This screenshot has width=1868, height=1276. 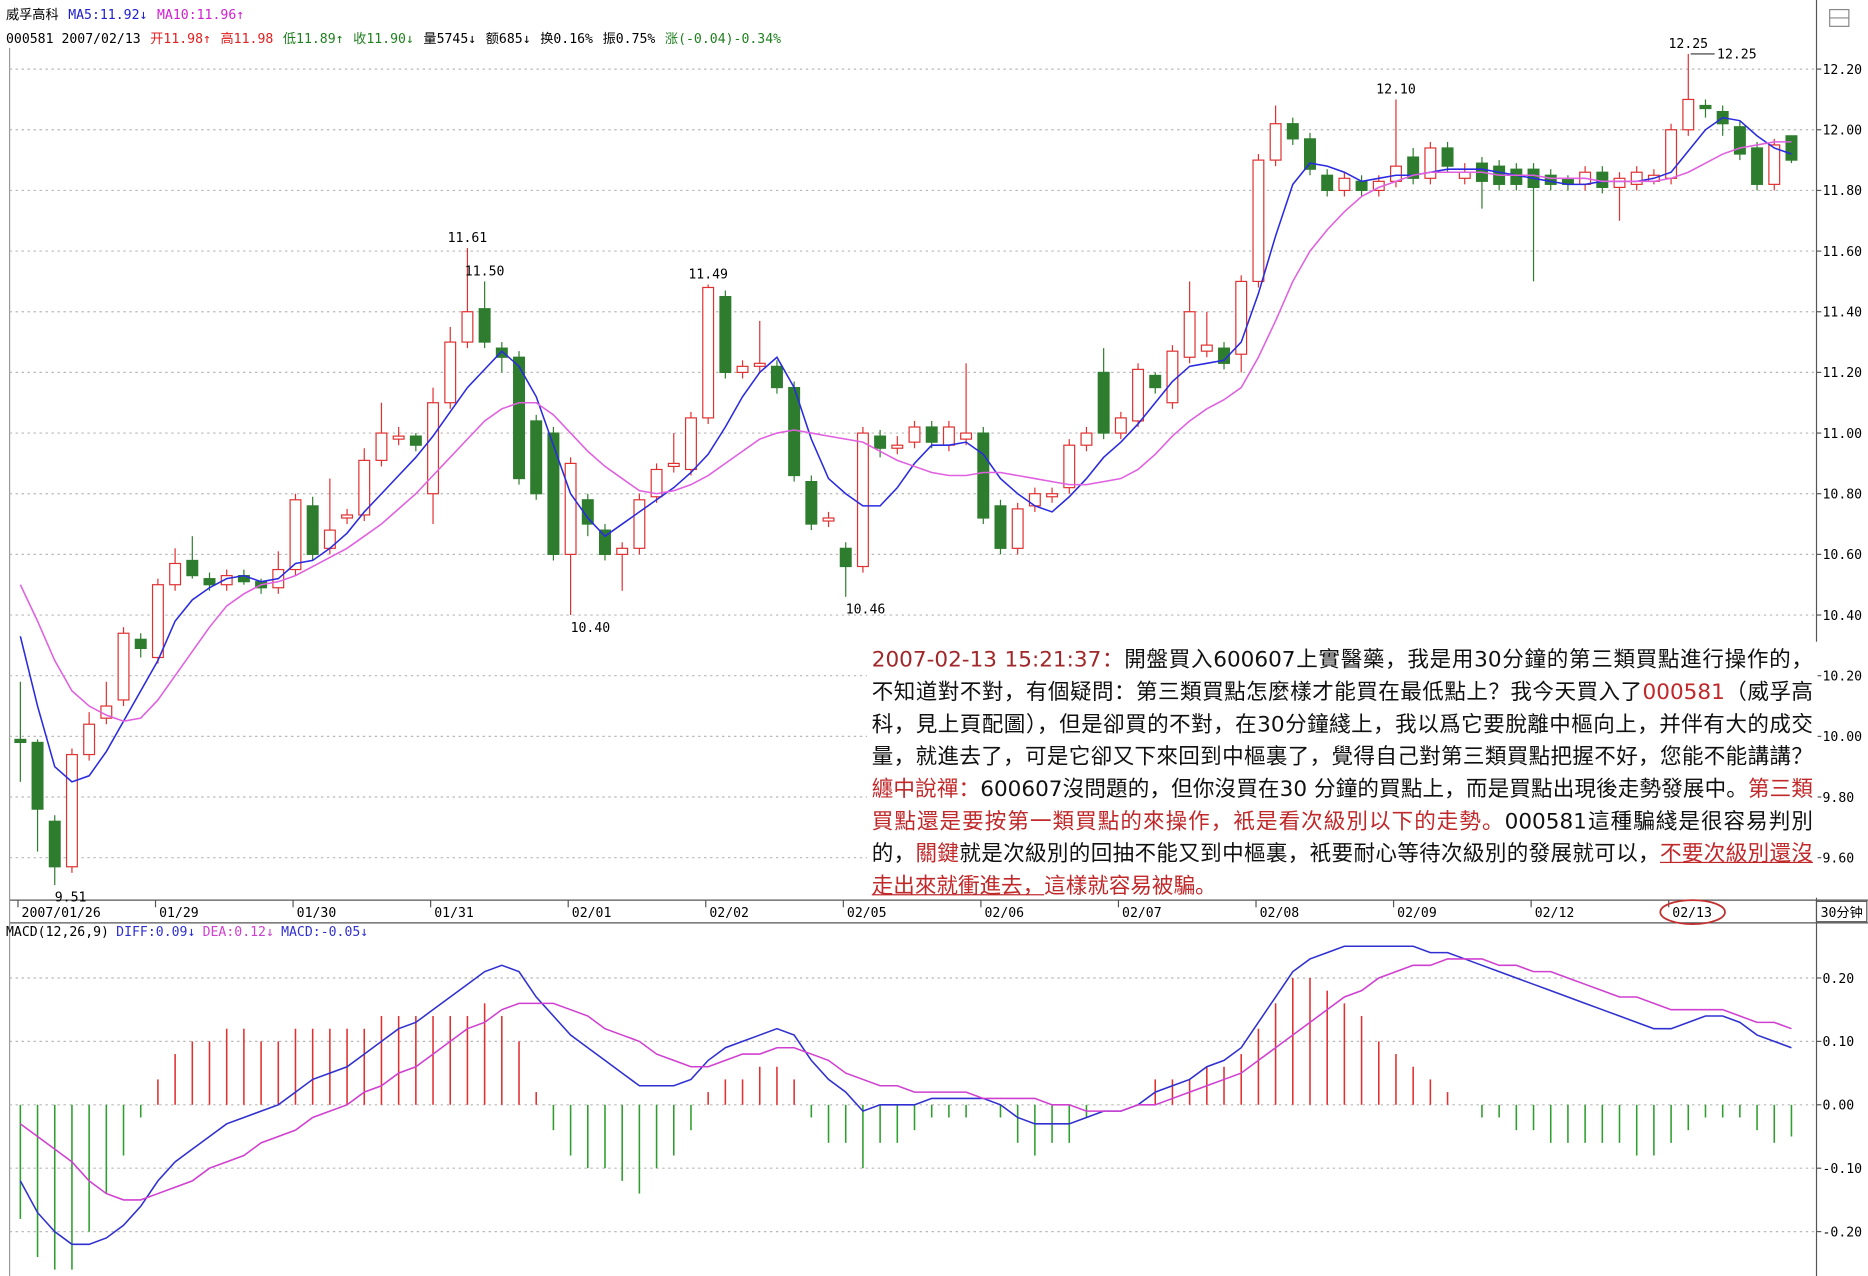 What do you see at coordinates (324, 932) in the screenshot?
I see `legend-entry: MACD:-0.05↓` at bounding box center [324, 932].